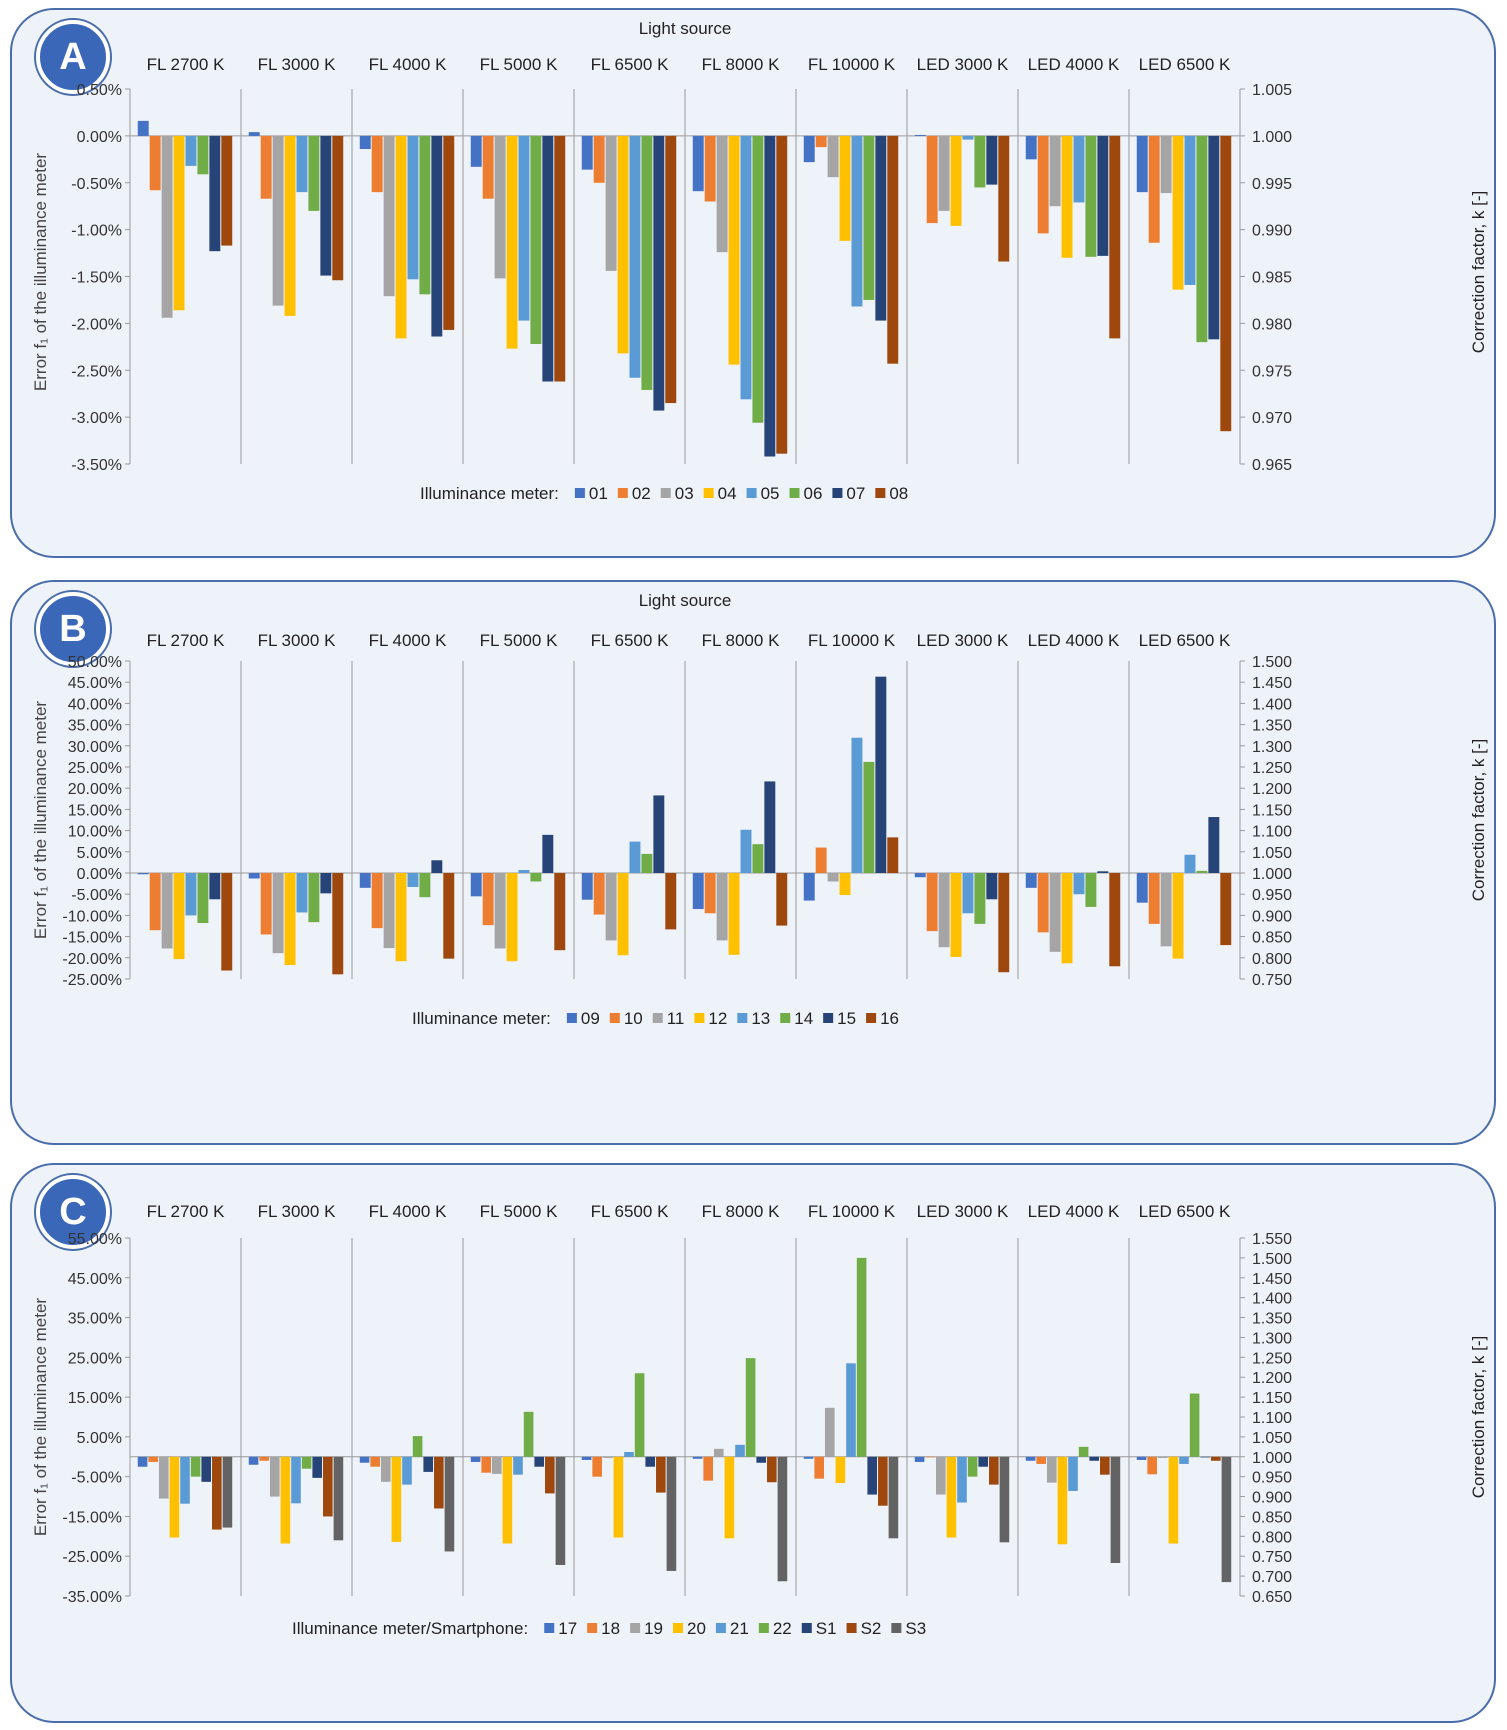 Image resolution: width=1507 pixels, height=1730 pixels. I want to click on left-tick-label: 35.00%, so click(95, 1319).